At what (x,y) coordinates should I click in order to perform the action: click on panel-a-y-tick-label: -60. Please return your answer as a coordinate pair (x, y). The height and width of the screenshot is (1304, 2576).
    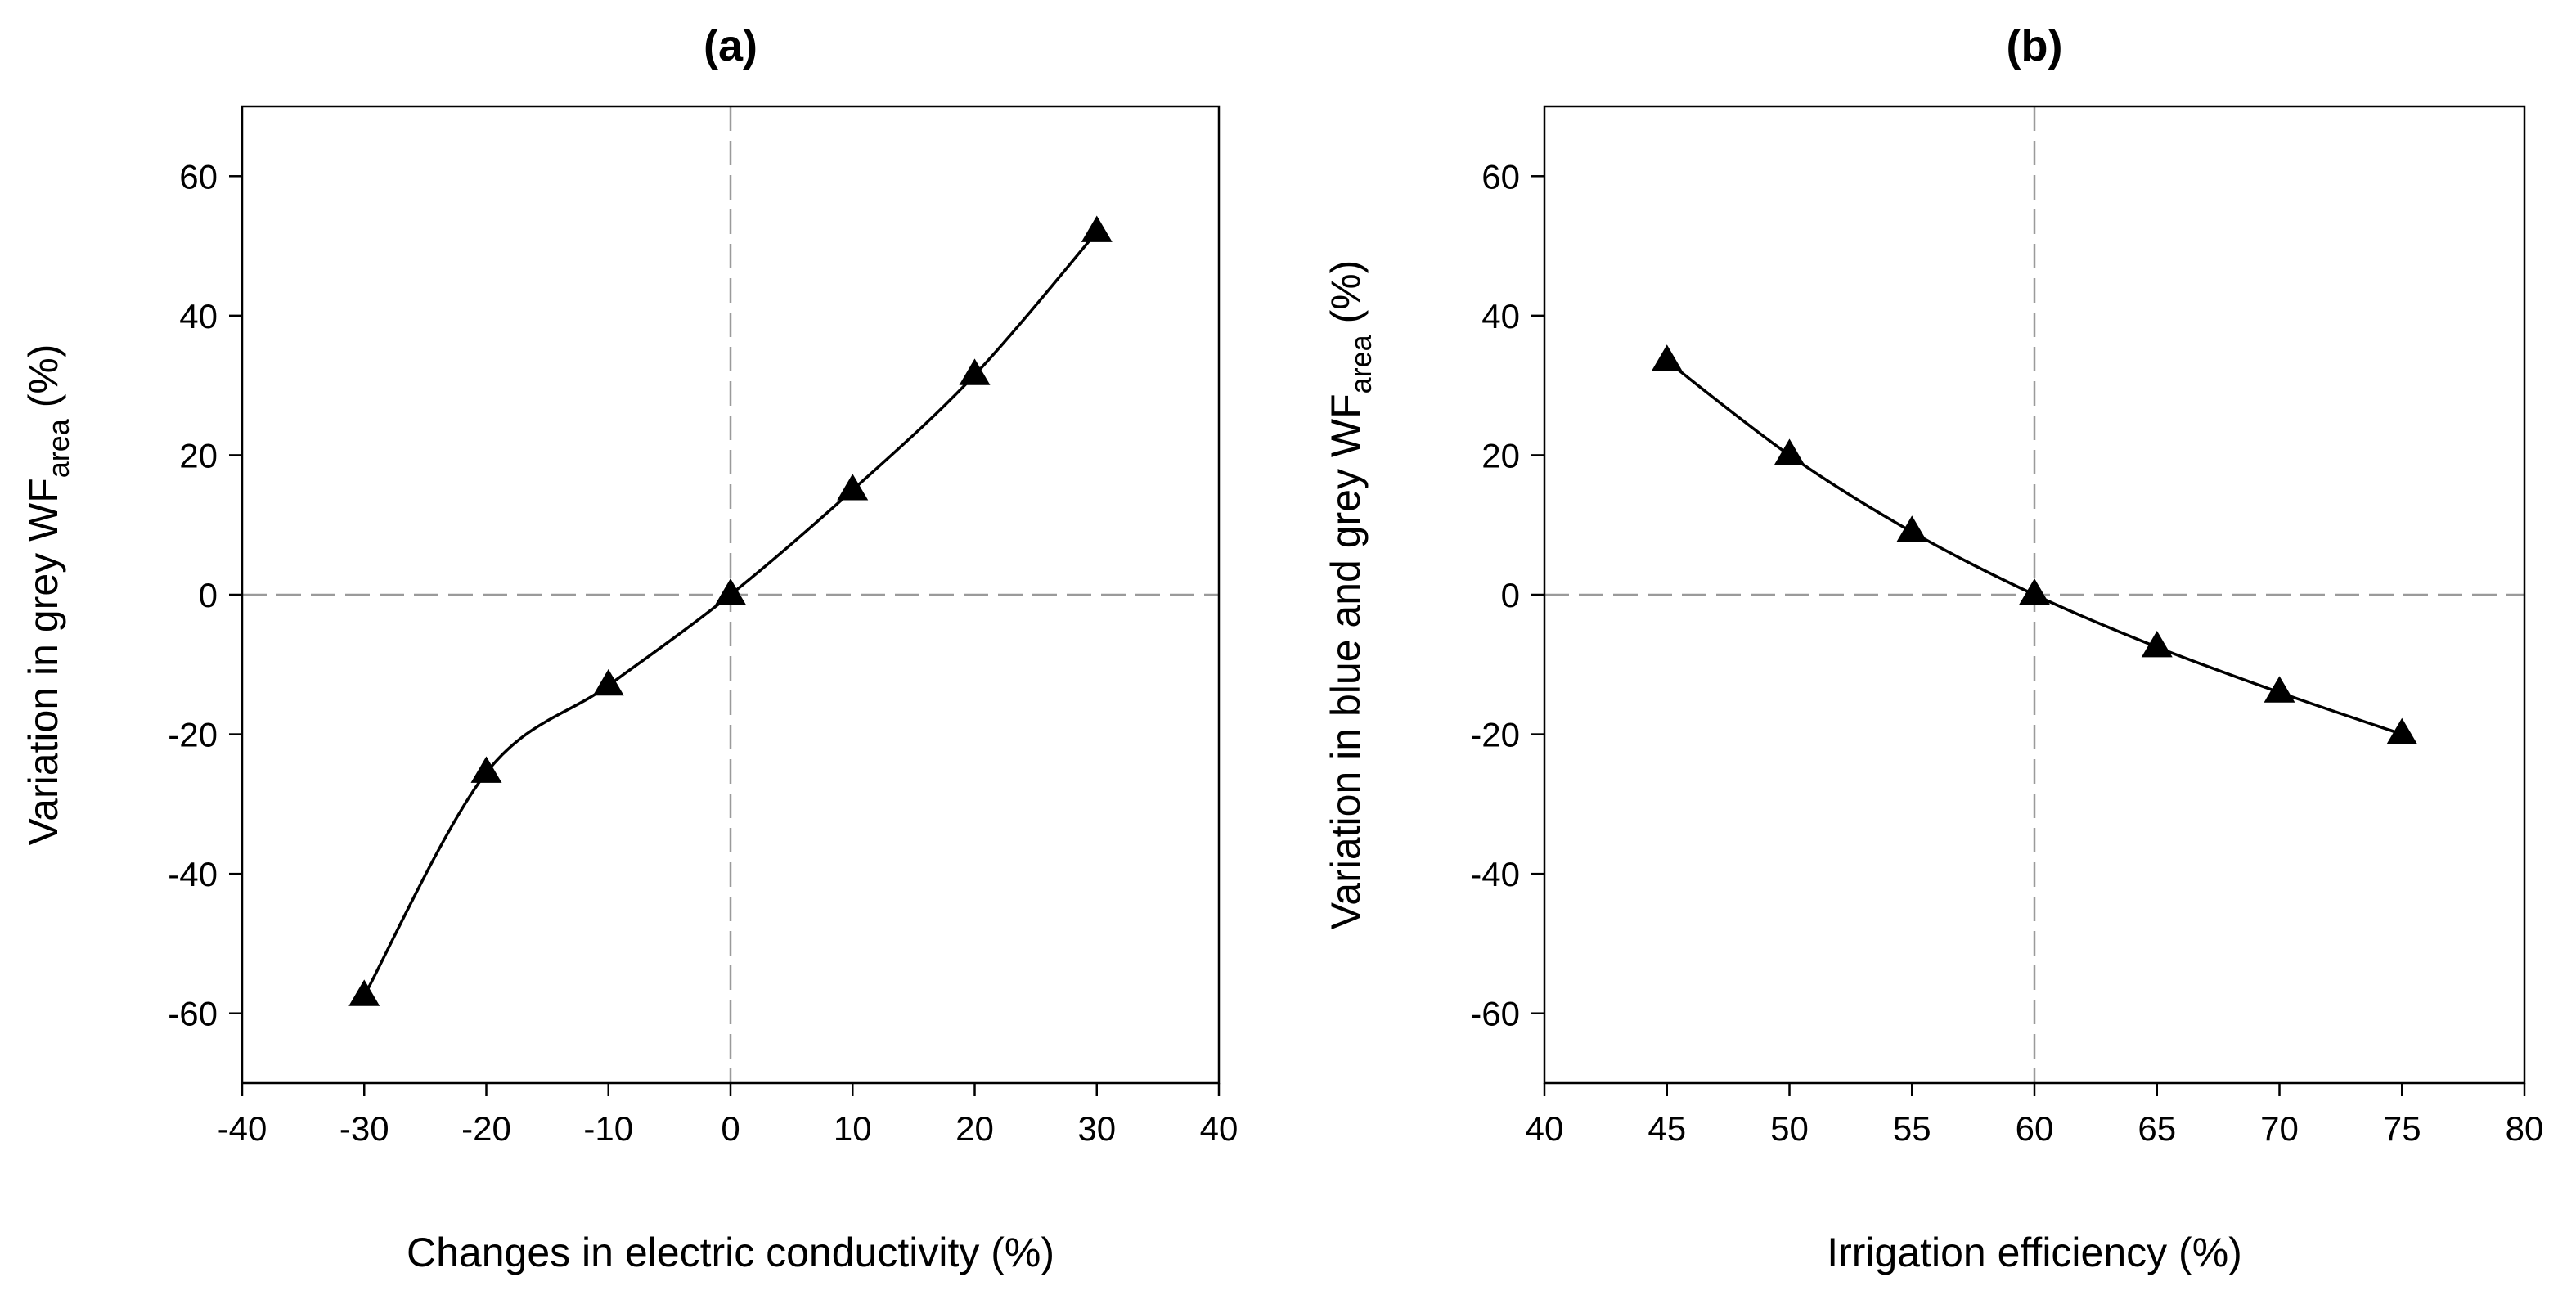
    Looking at the image, I should click on (193, 1014).